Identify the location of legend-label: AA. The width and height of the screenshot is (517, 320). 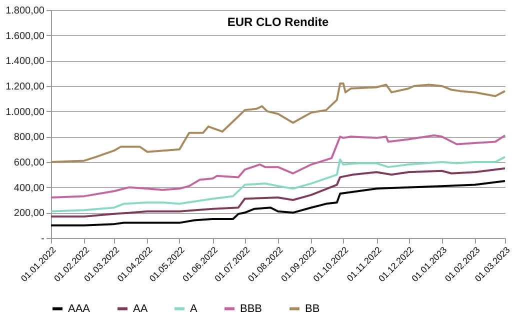
(140, 308).